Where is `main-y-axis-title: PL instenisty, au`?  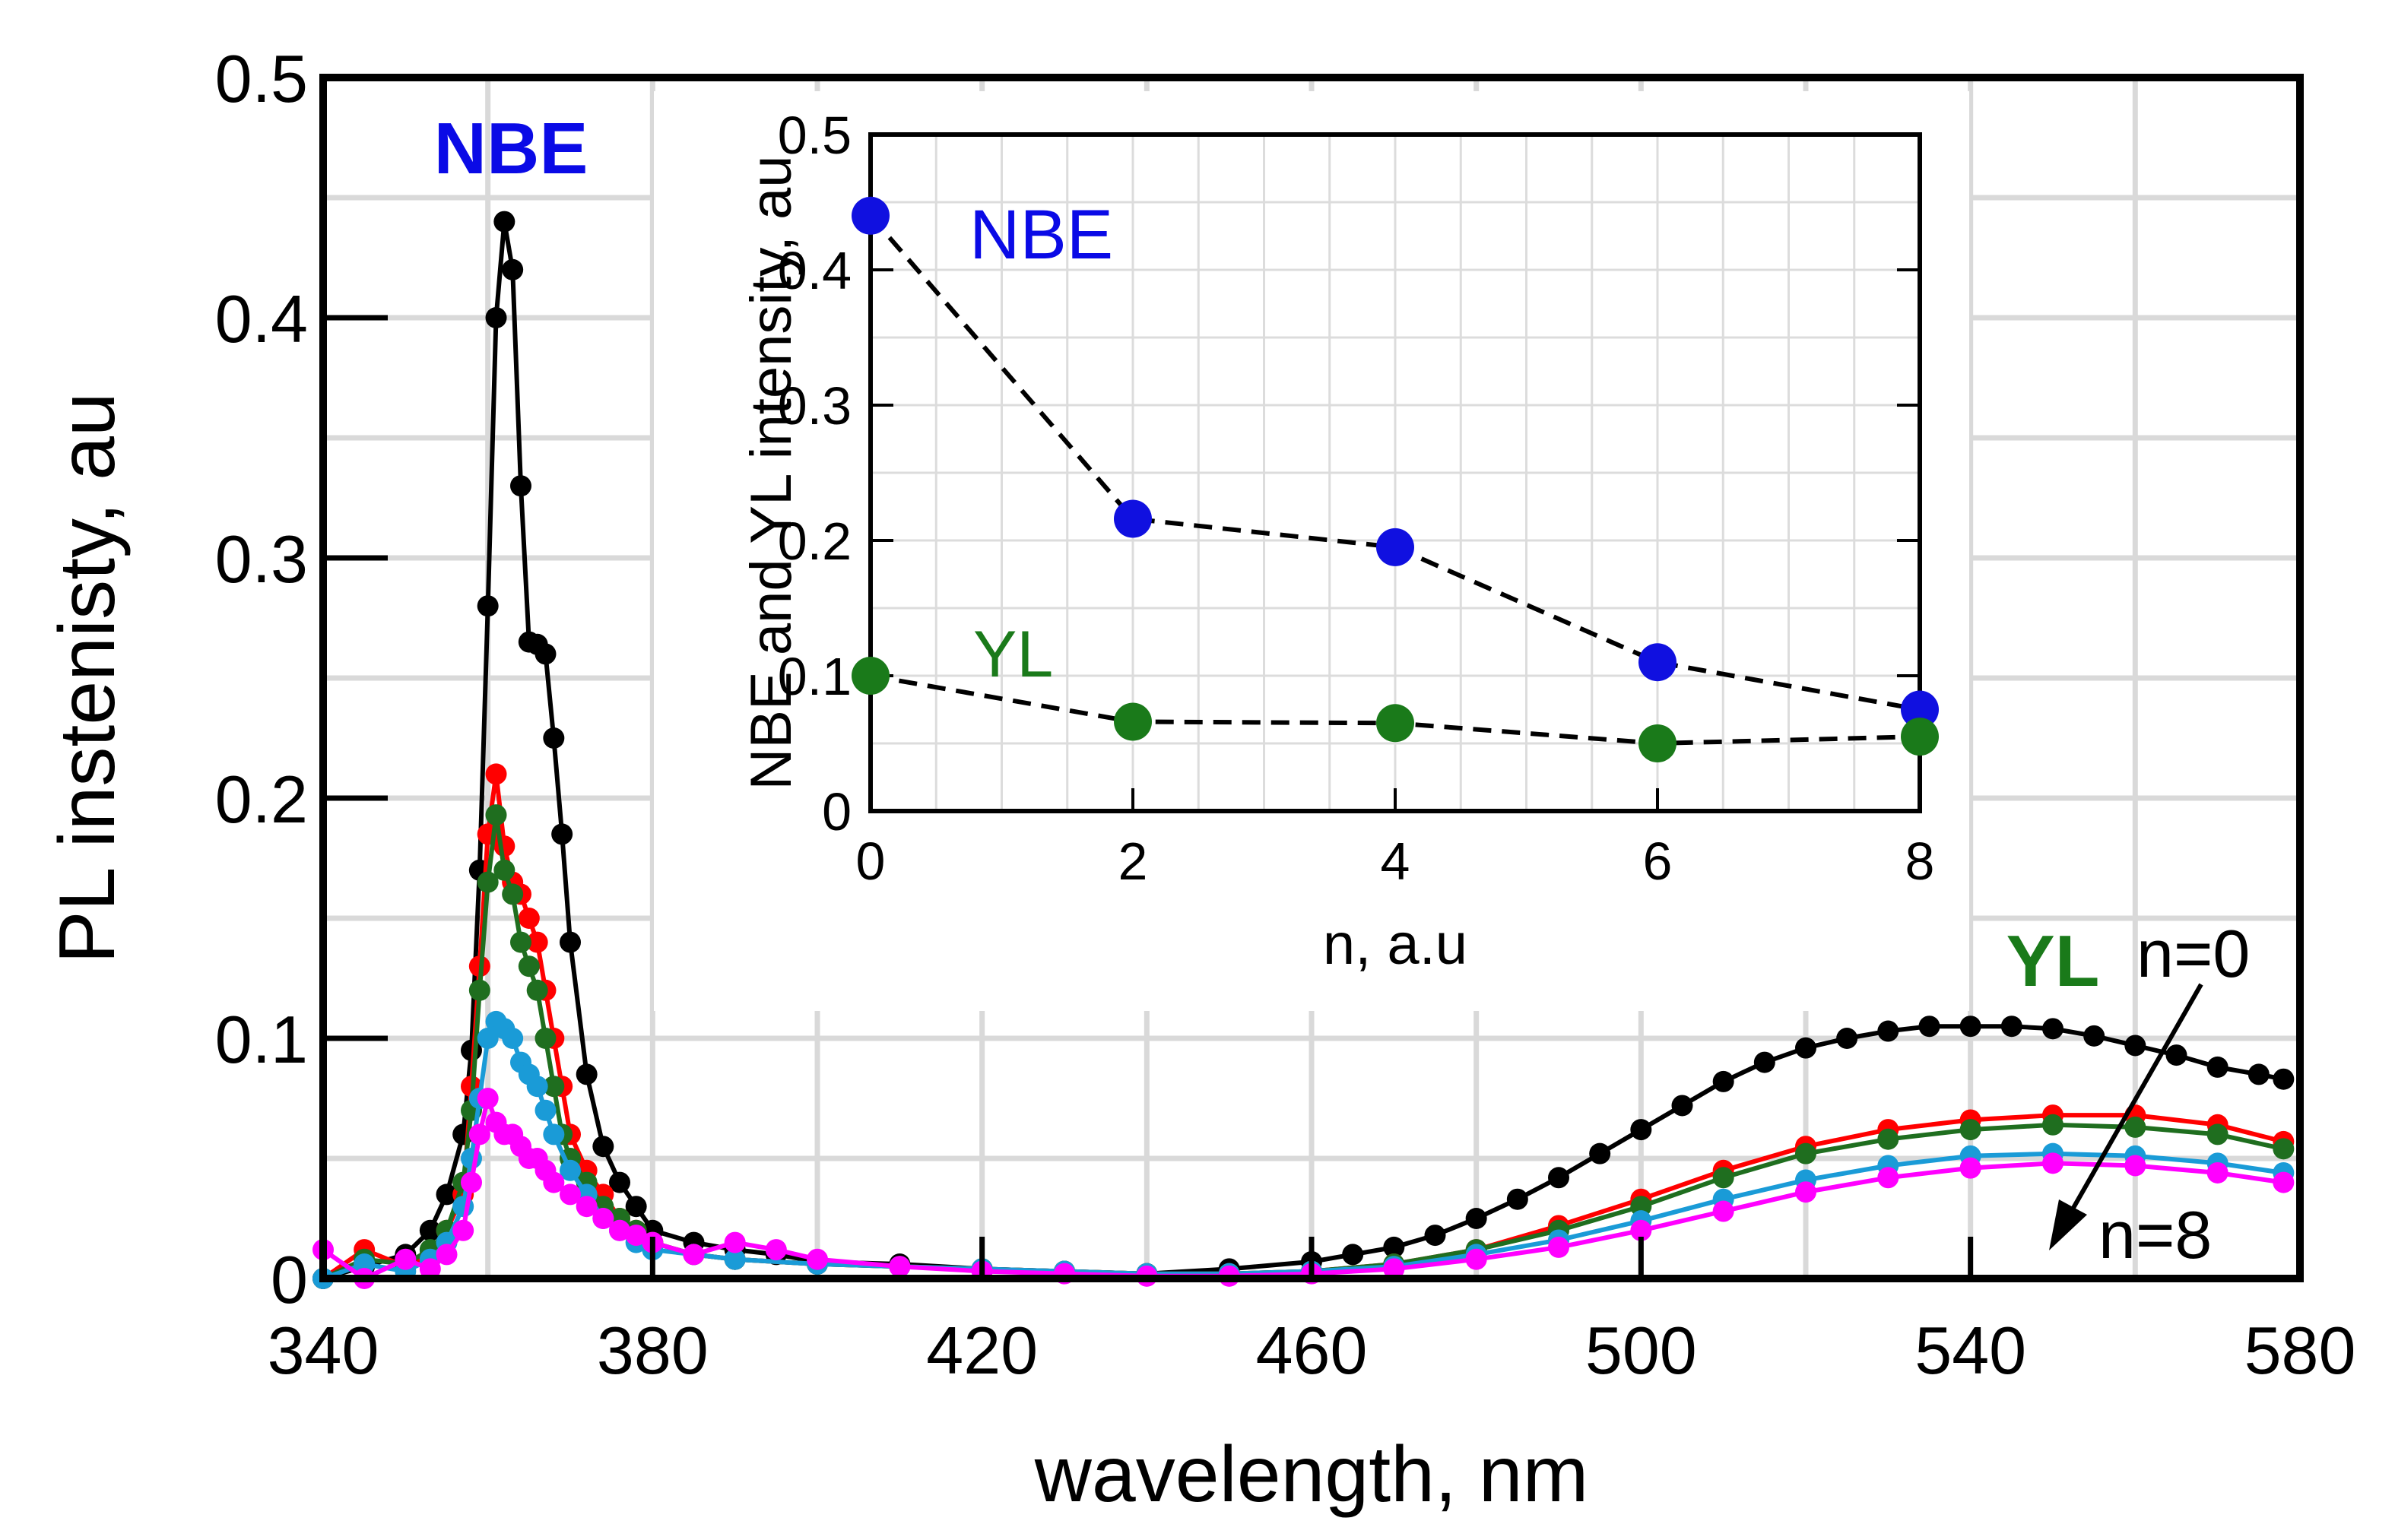
main-y-axis-title: PL instenisty, au is located at coordinates (87, 678).